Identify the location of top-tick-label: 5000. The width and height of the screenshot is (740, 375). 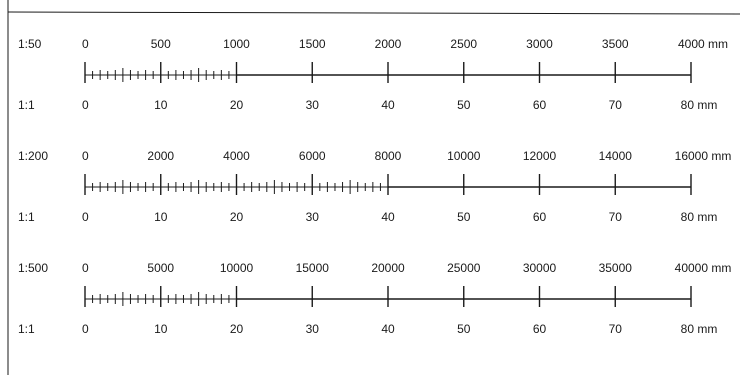
(160, 268).